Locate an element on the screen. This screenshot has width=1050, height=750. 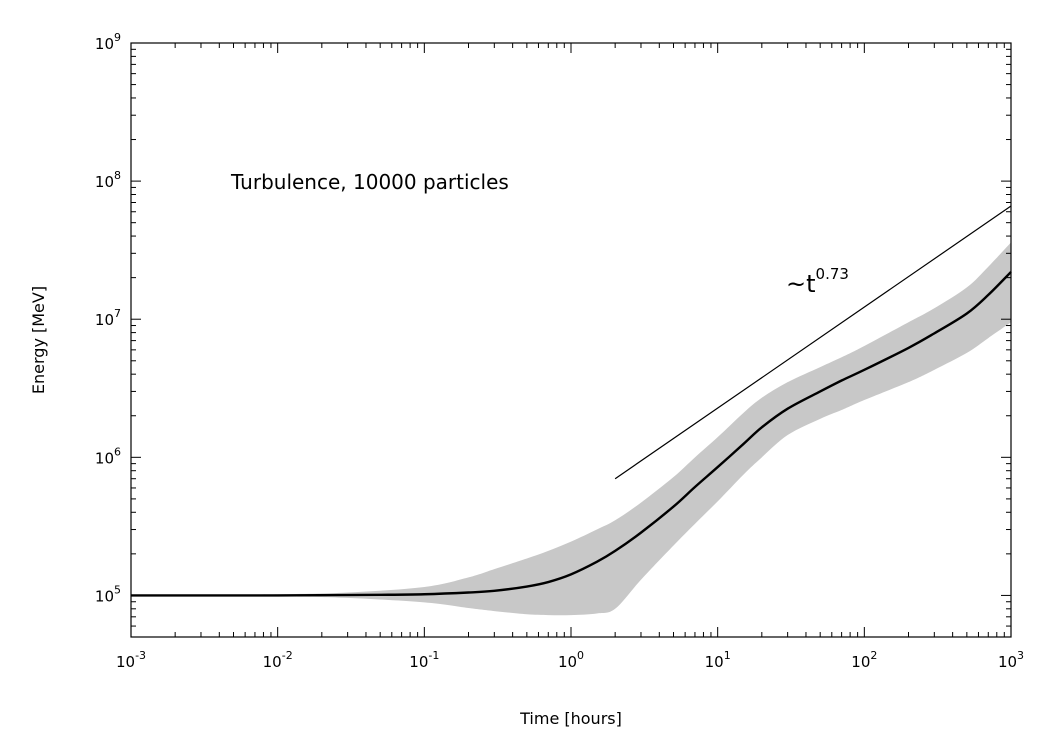
powerlaw-prefix: ~t is located at coordinates (801, 284).